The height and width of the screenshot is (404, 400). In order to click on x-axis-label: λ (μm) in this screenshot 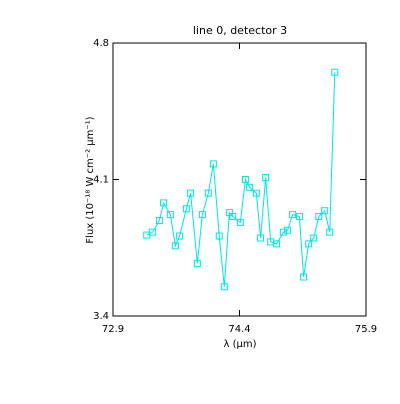, I will do `click(239, 344)`.